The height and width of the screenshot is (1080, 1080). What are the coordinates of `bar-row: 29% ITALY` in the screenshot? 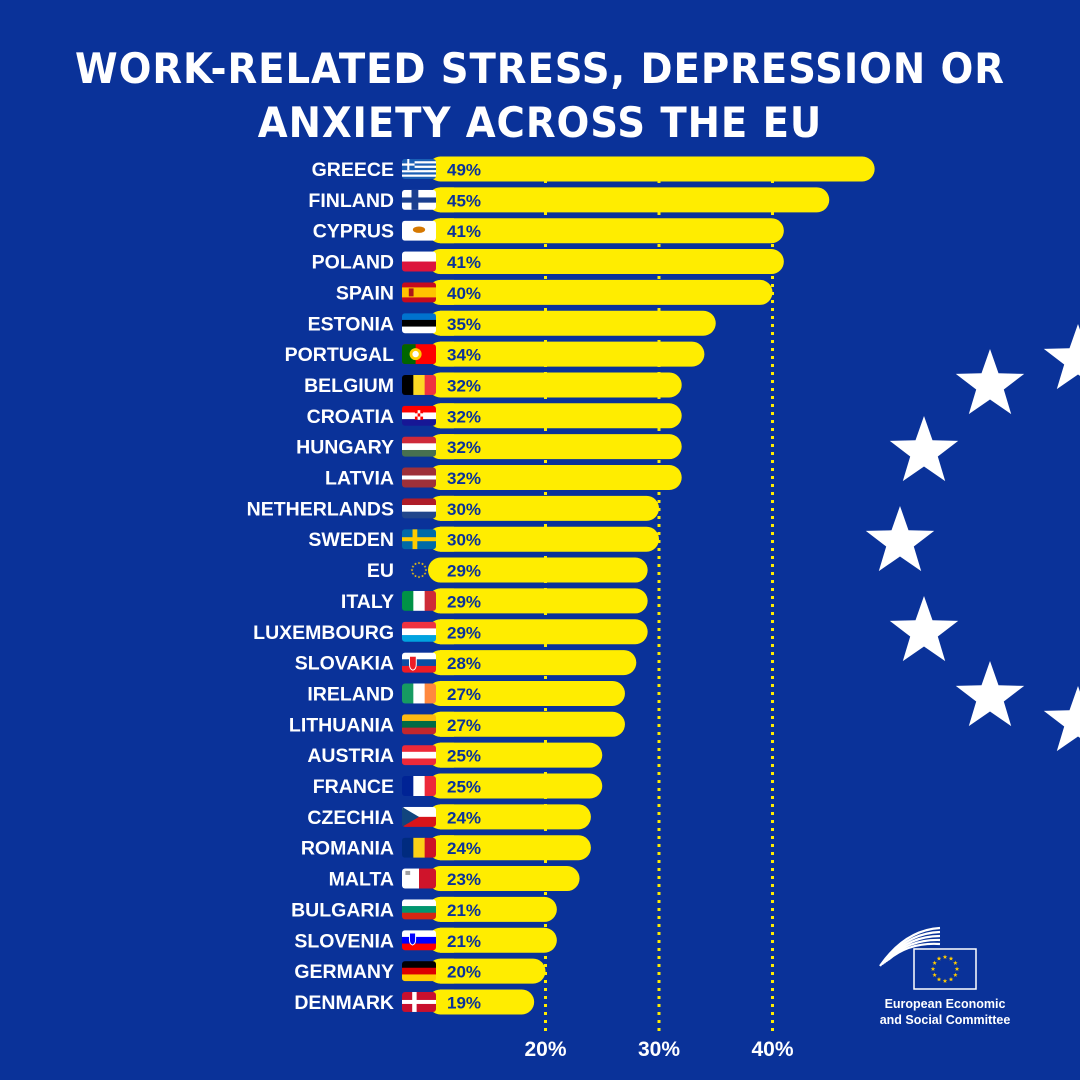 It's located at (494, 601).